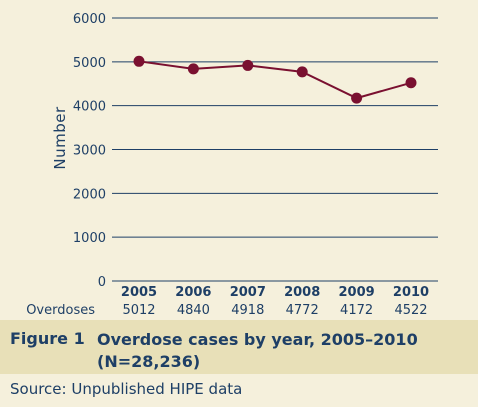 The height and width of the screenshot is (407, 478). Describe the element at coordinates (193, 292) in the screenshot. I see `x-tick-label: 2006` at that location.